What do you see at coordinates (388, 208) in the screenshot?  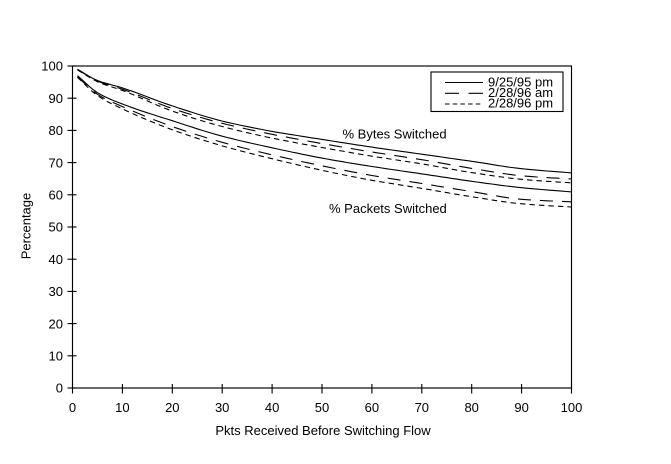 I see `svg-text: % Packets Switched` at bounding box center [388, 208].